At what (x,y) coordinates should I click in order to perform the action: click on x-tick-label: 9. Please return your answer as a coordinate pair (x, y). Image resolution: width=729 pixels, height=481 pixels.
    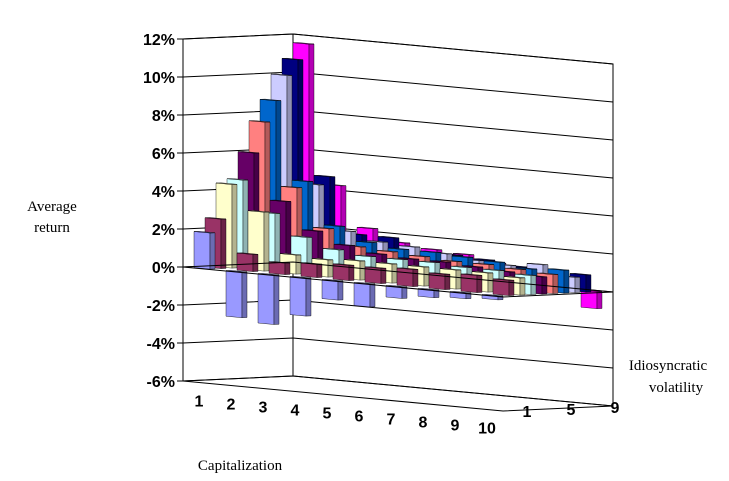
    Looking at the image, I should click on (455, 426).